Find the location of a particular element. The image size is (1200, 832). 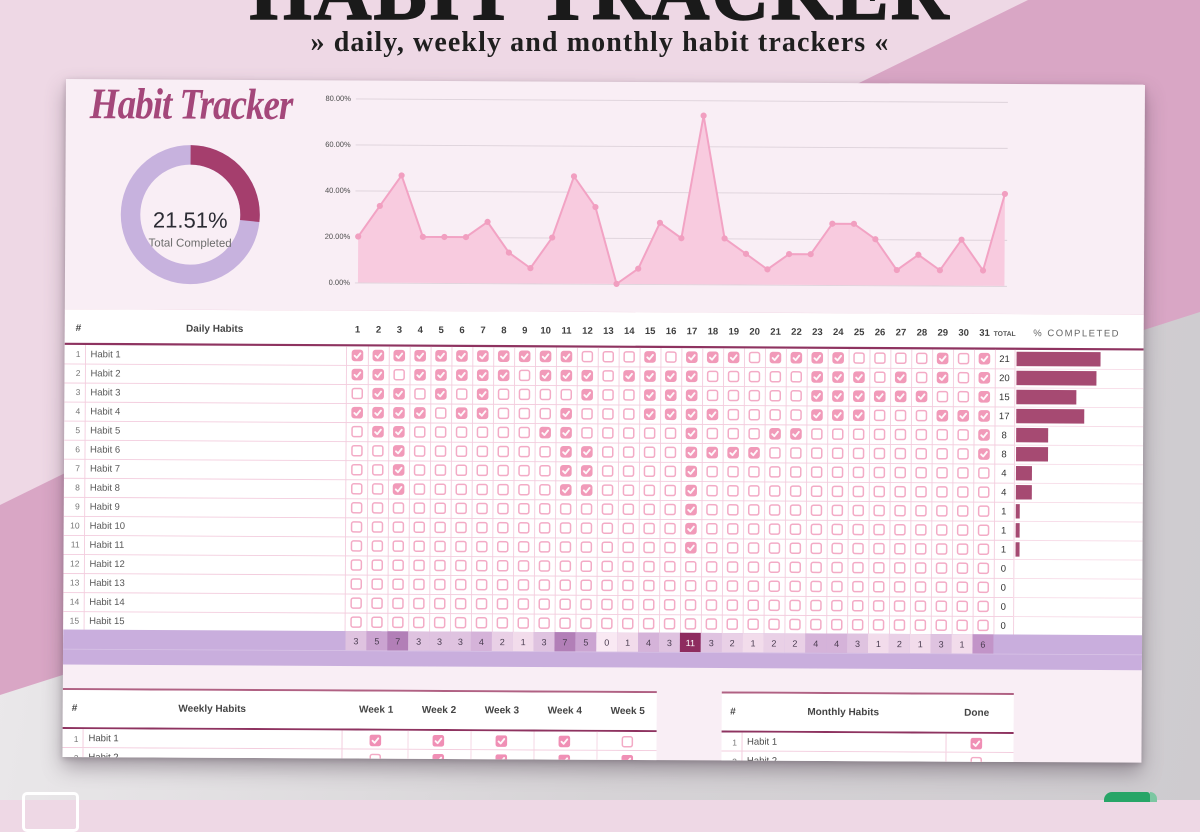

svg-text: 18 is located at coordinates (713, 331).